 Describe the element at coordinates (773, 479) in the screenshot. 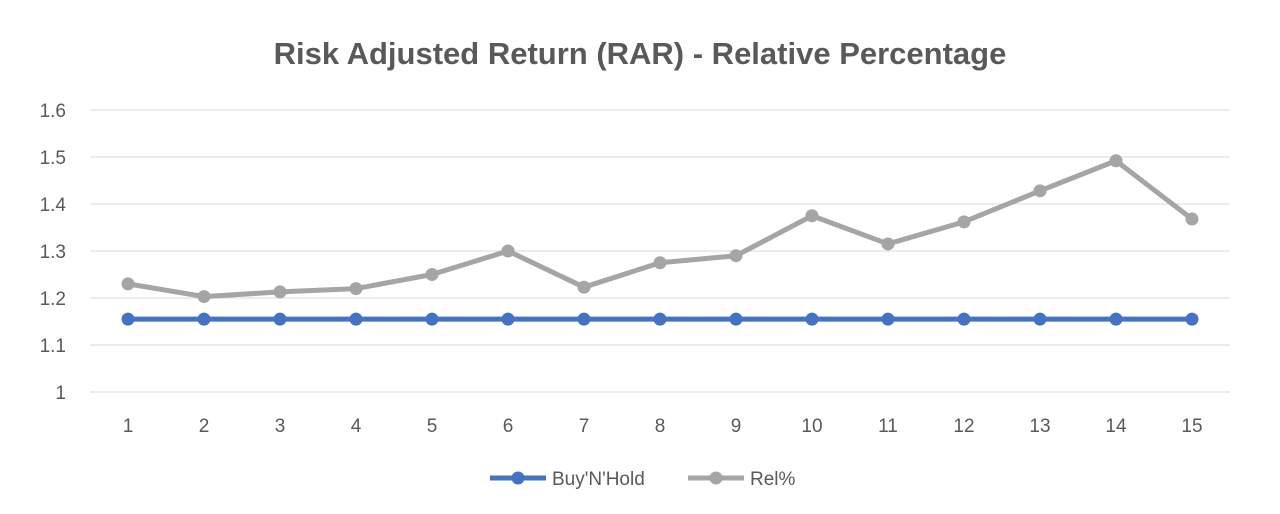

I see `legend-label: Rel%` at that location.